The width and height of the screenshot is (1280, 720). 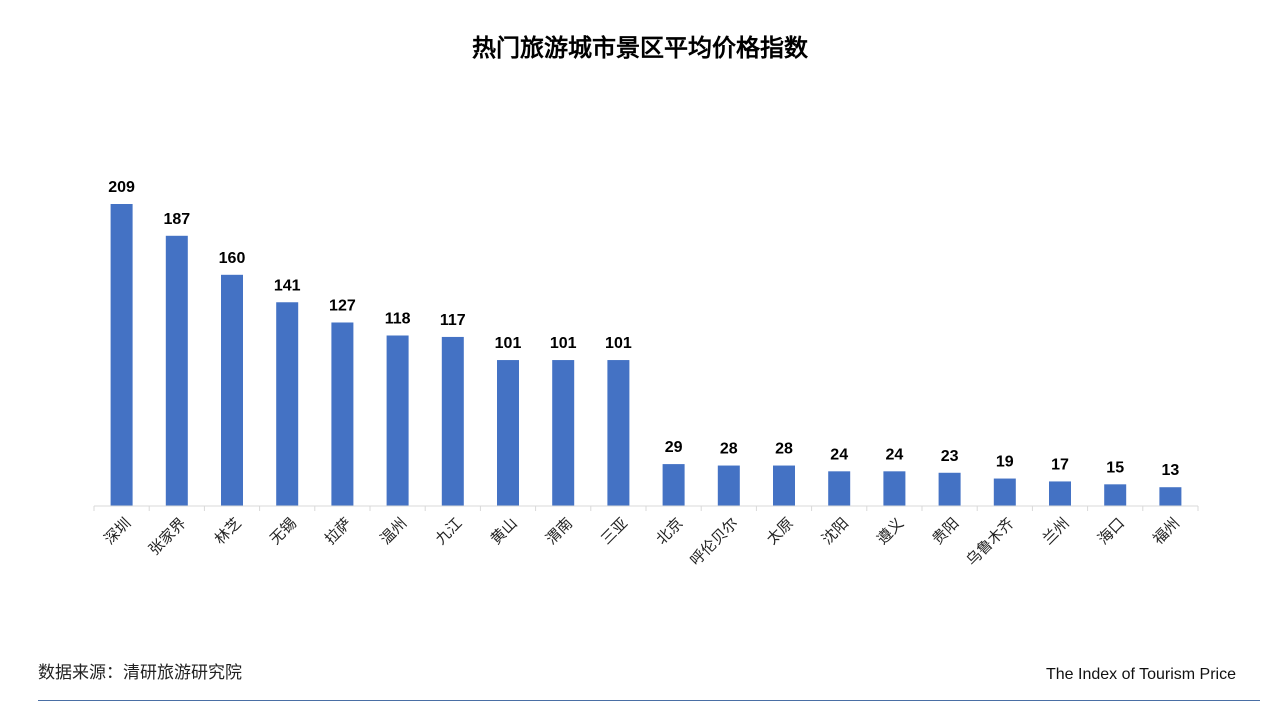 What do you see at coordinates (835, 531) in the screenshot?
I see `category-label: 沈阳` at bounding box center [835, 531].